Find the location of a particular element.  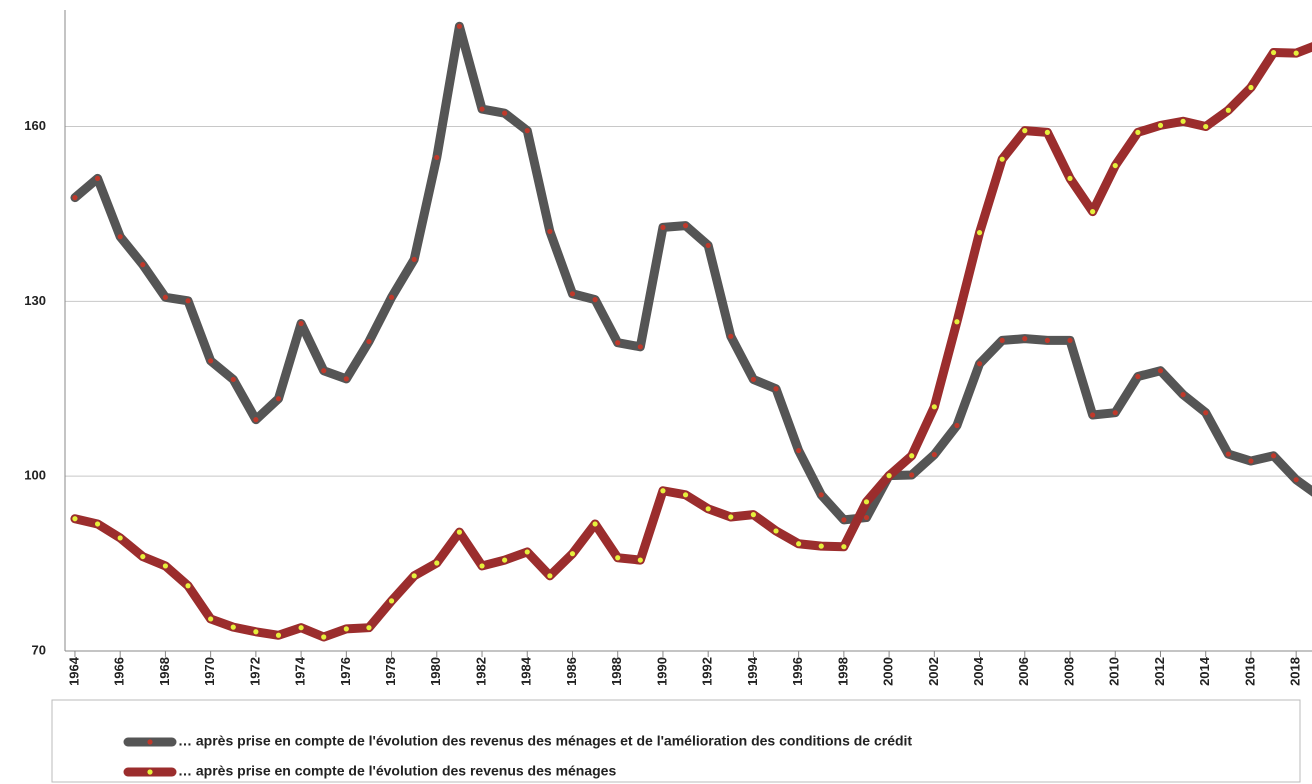

x-tick-label: 1988 is located at coordinates (616, 671).